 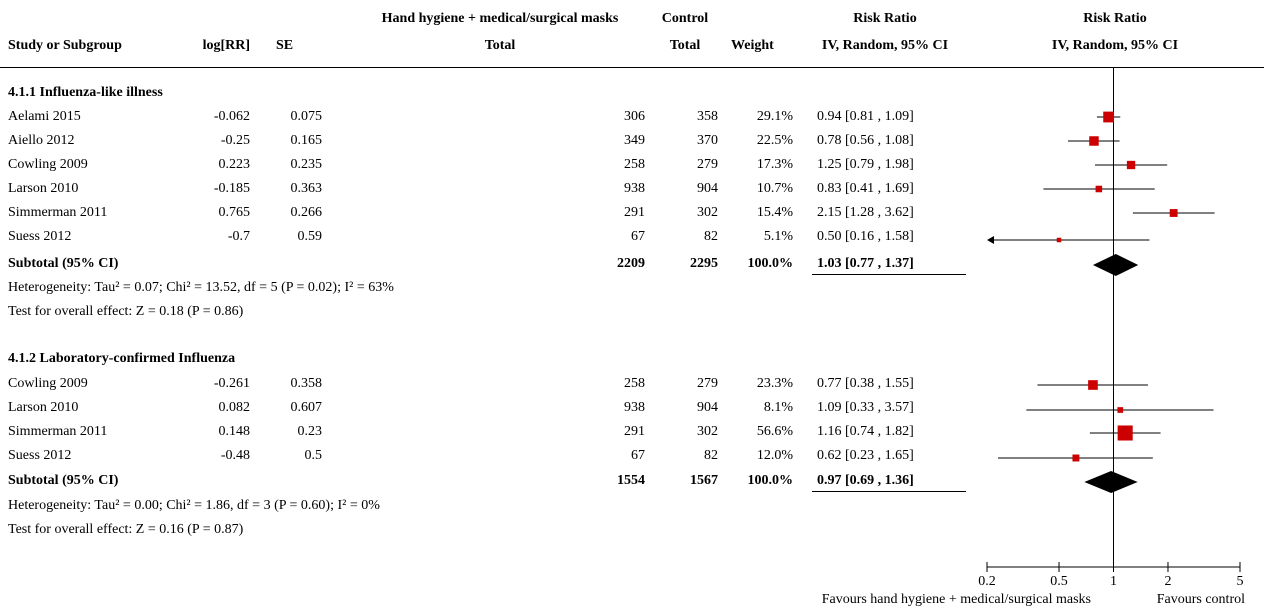 What do you see at coordinates (63, 480) in the screenshot?
I see `subtotal-label: Subtotal (95% CI)` at bounding box center [63, 480].